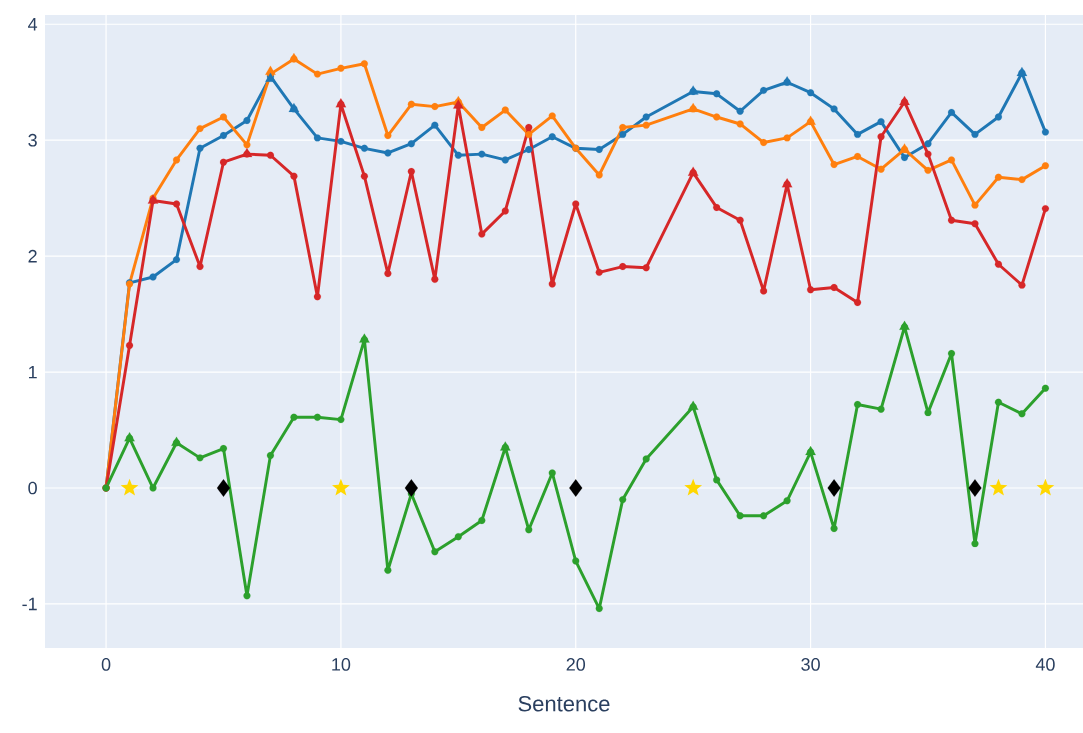  Describe the element at coordinates (341, 664) in the screenshot. I see `x-tick-label: 10` at that location.